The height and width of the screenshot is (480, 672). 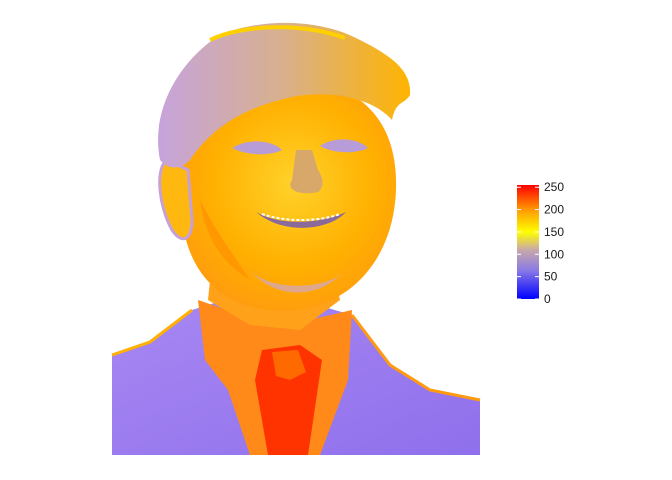 I want to click on colorbar-tick-label: 100, so click(x=554, y=254).